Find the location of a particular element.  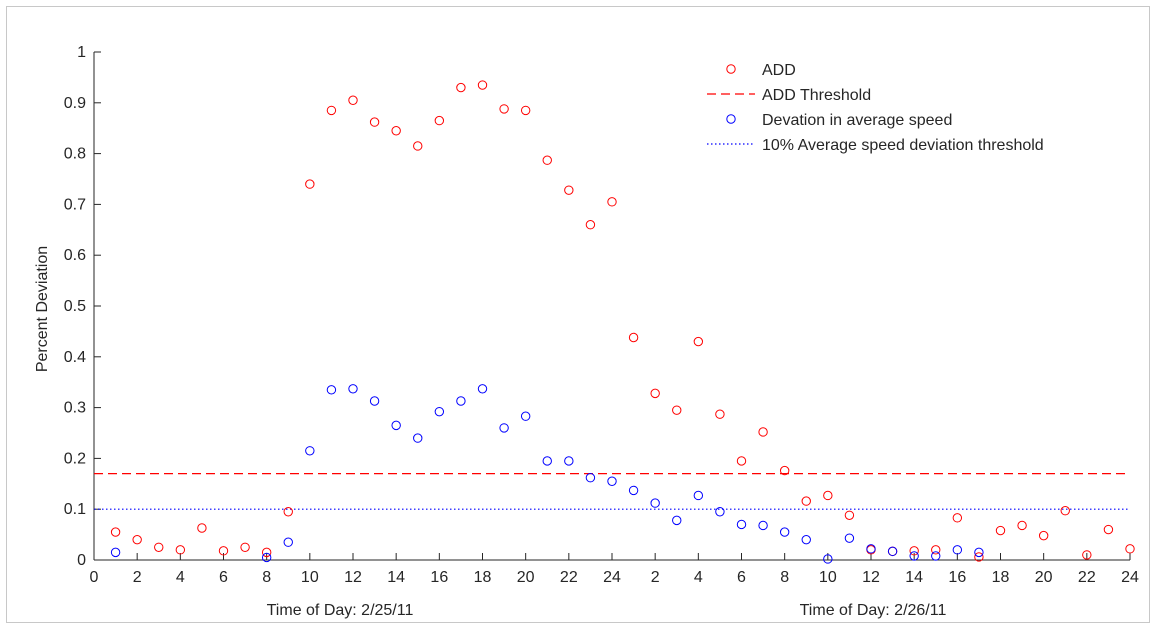

legend-label: 10% Average speed deviation threshold is located at coordinates (903, 145).